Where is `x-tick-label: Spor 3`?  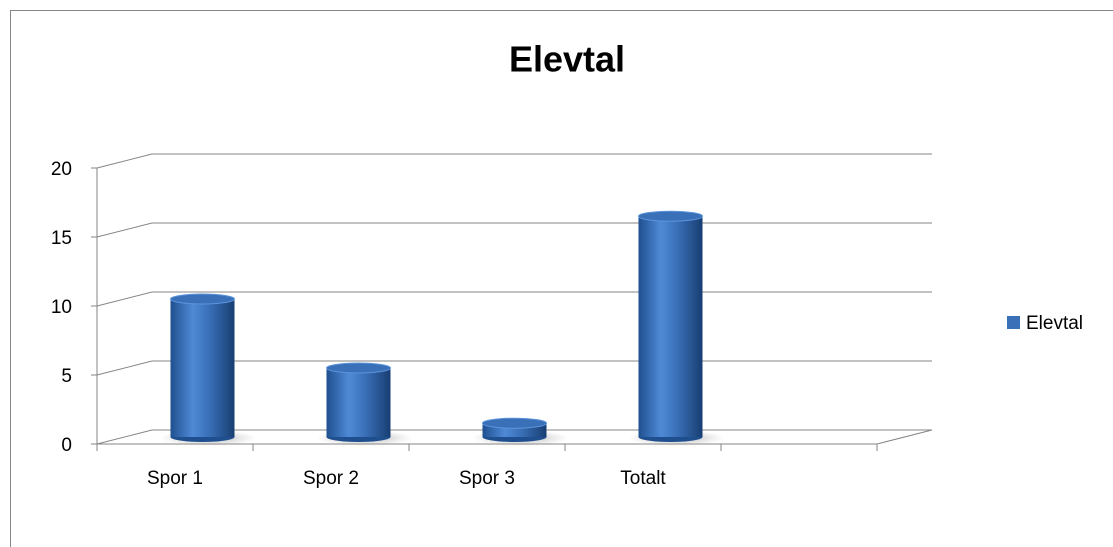
x-tick-label: Spor 3 is located at coordinates (487, 478).